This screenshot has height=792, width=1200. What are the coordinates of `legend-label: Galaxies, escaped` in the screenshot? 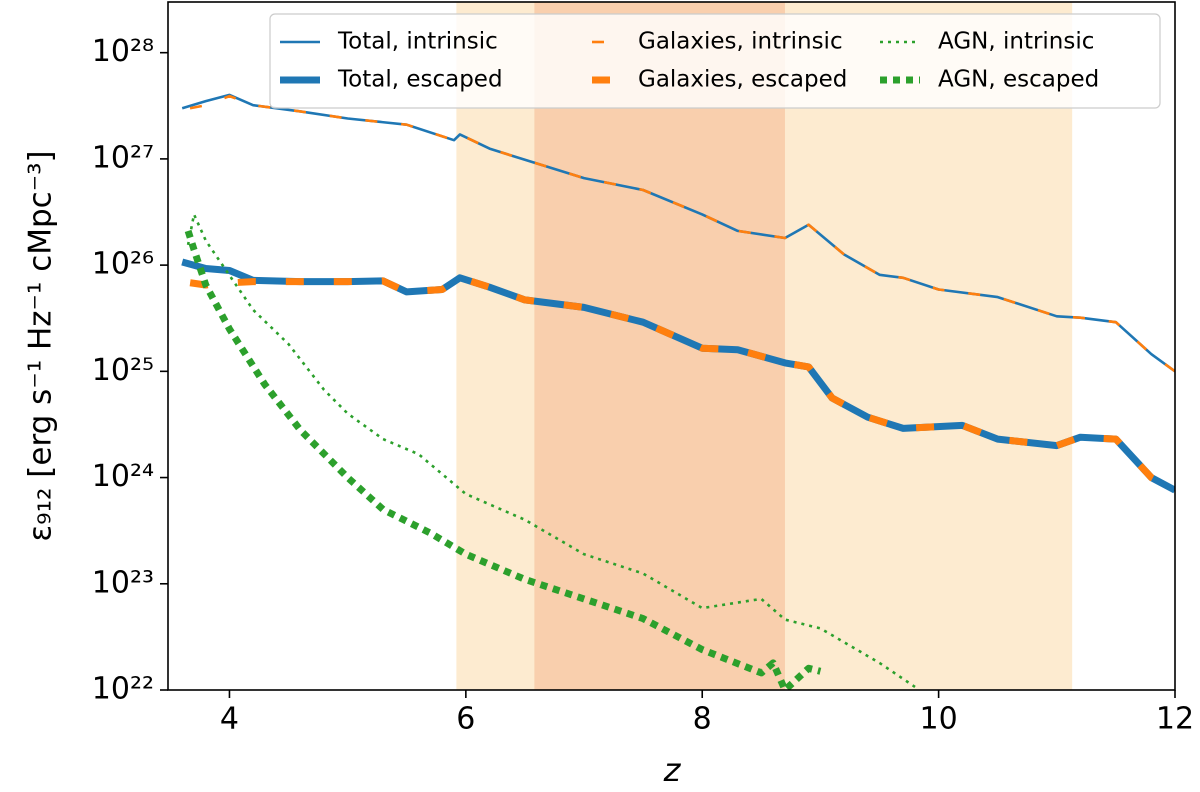 It's located at (742, 80).